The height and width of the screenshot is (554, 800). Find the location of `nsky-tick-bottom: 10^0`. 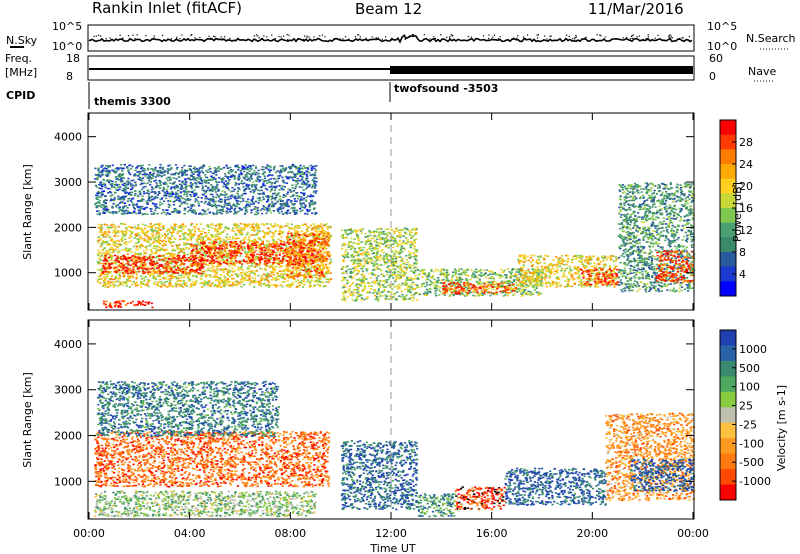

nsky-tick-bottom: 10^0 is located at coordinates (67, 46).